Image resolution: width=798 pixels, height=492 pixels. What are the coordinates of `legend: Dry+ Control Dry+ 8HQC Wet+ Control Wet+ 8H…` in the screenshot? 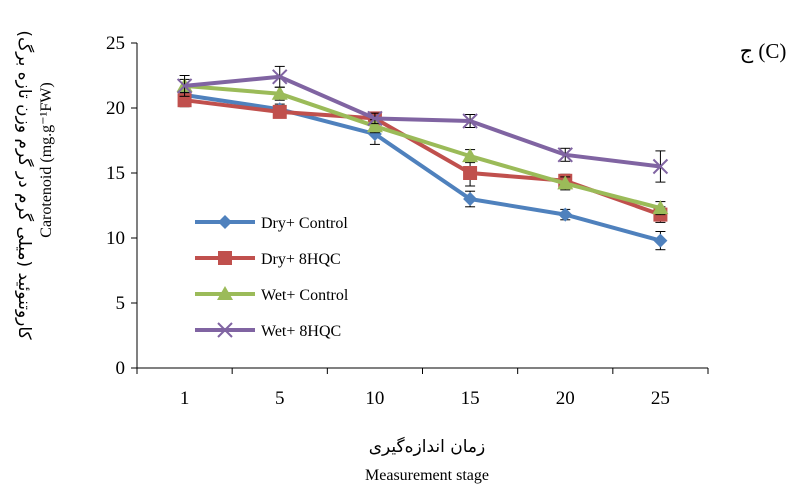 It's located at (272, 277).